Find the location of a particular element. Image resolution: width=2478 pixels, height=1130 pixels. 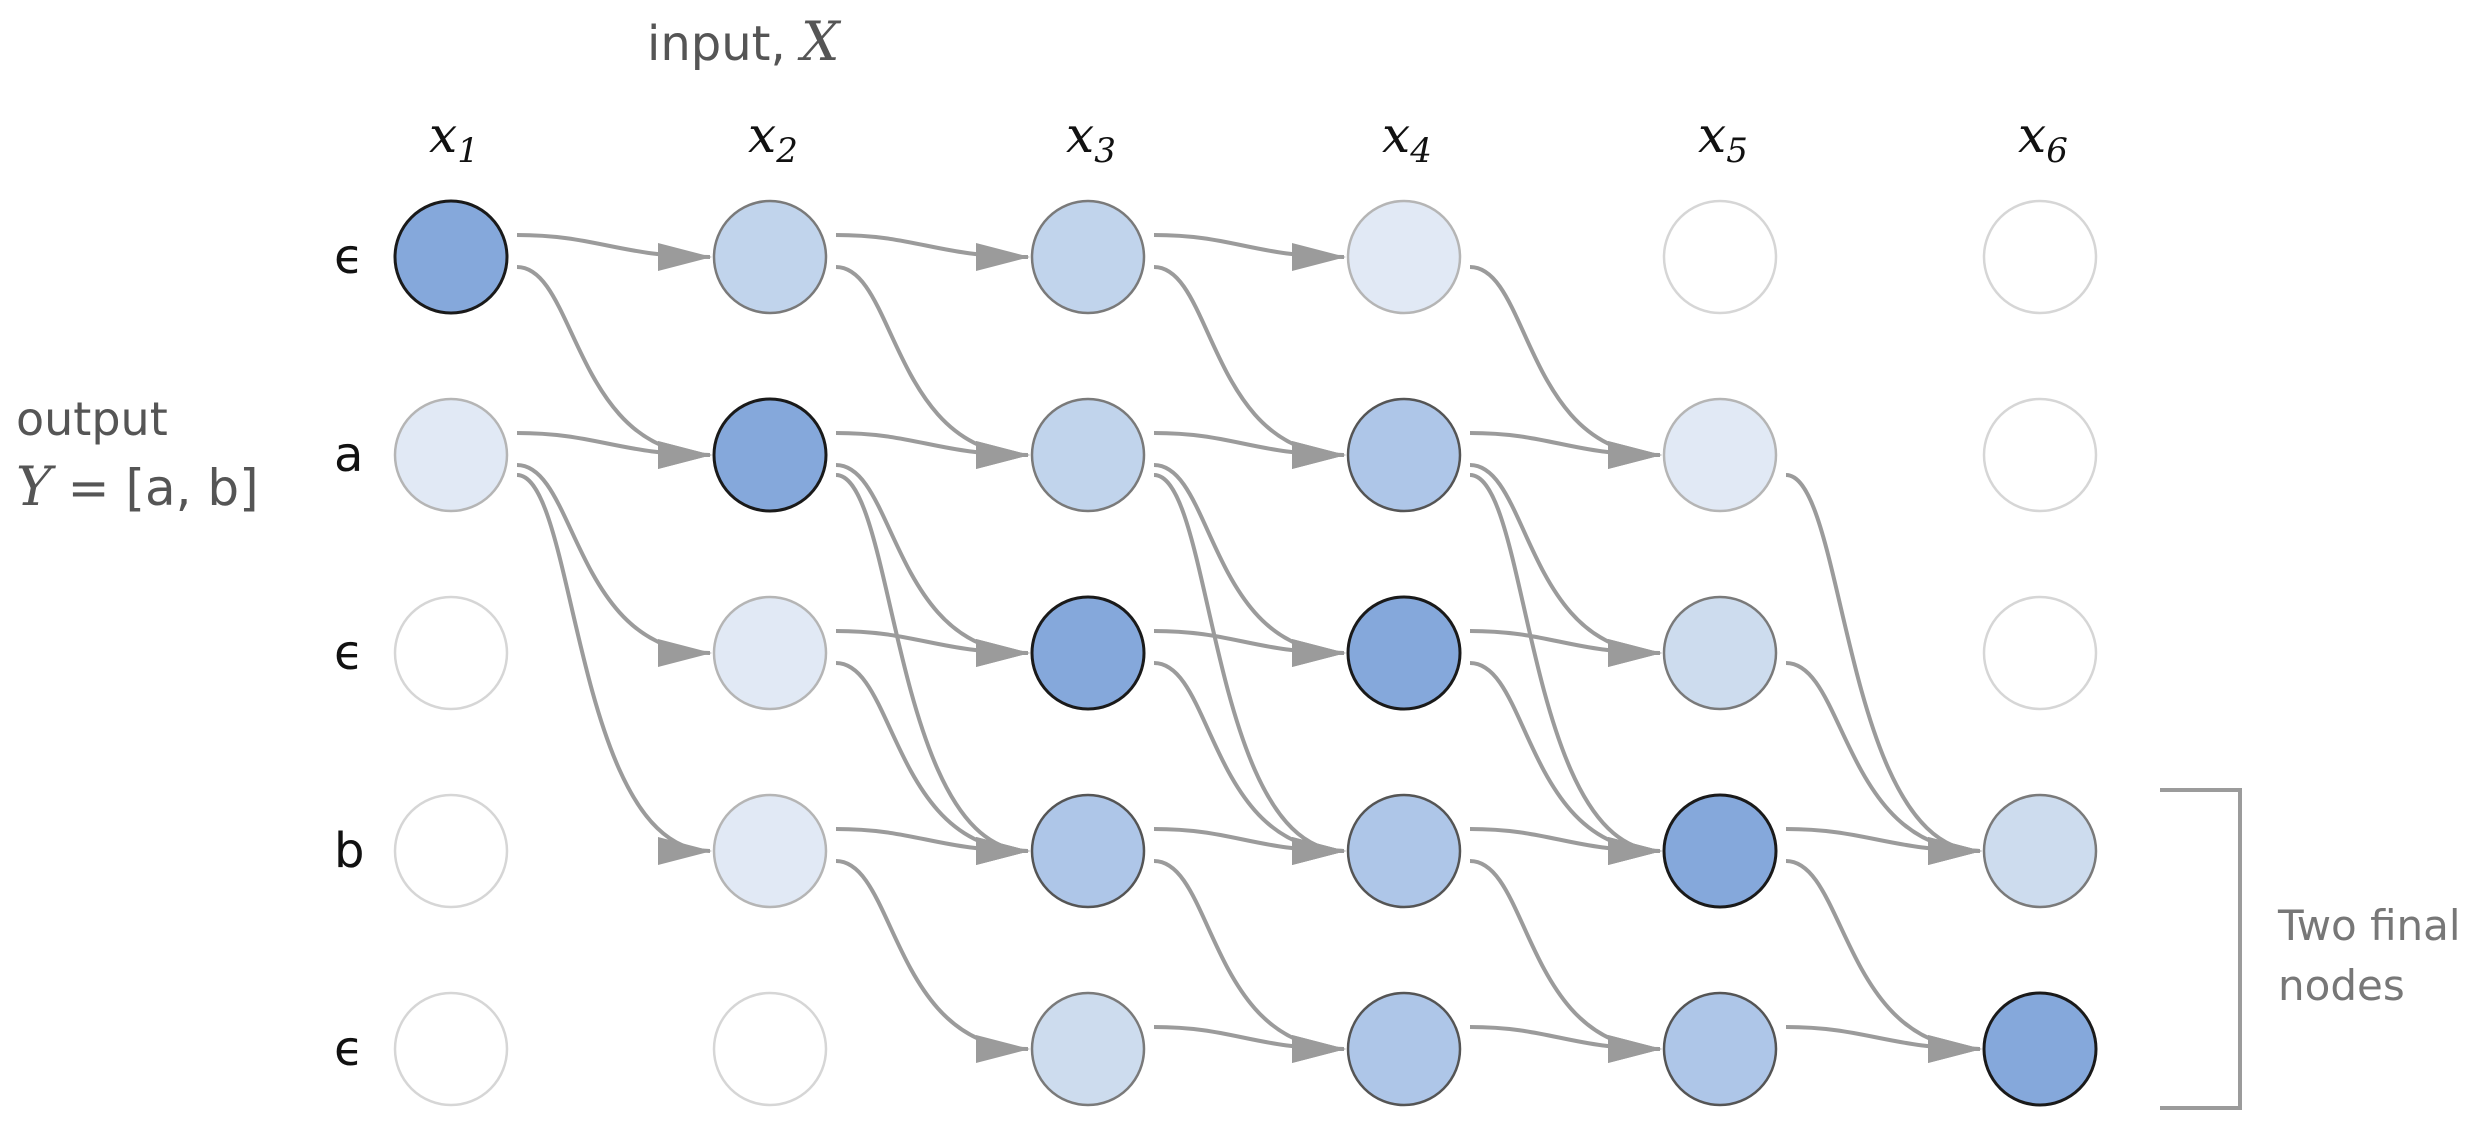

edge-r1c3-to-r3c4 is located at coordinates (1565, 669).